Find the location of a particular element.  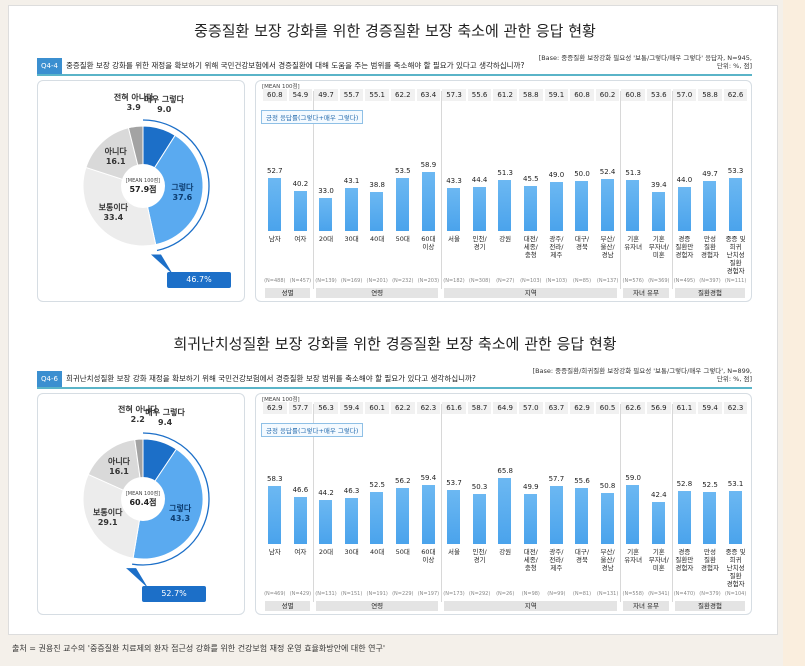

category-label: 서울 is located at coordinates (454, 239).